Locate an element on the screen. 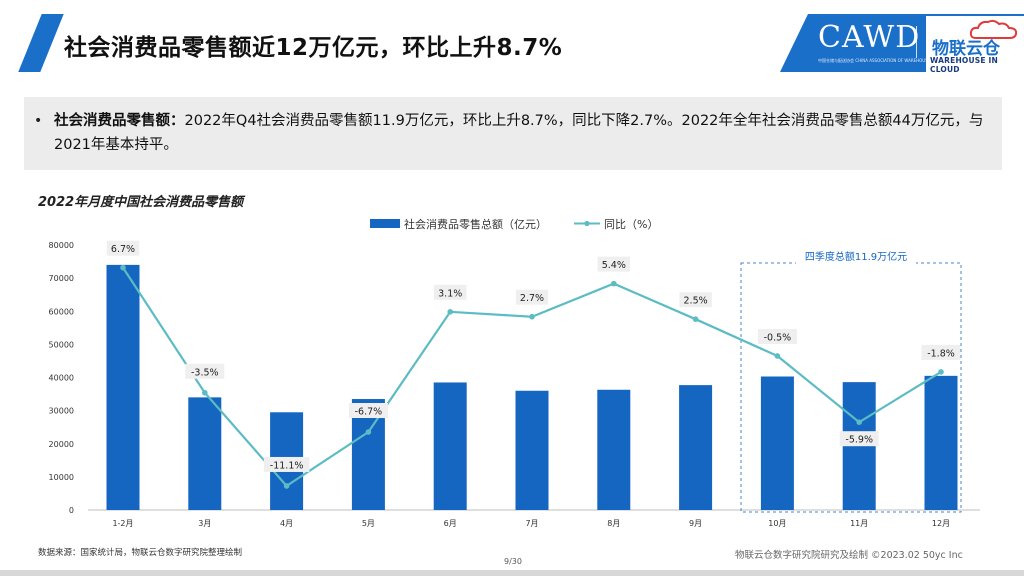 This screenshot has width=1024, height=576. y-tick-label: 0 is located at coordinates (71, 510).